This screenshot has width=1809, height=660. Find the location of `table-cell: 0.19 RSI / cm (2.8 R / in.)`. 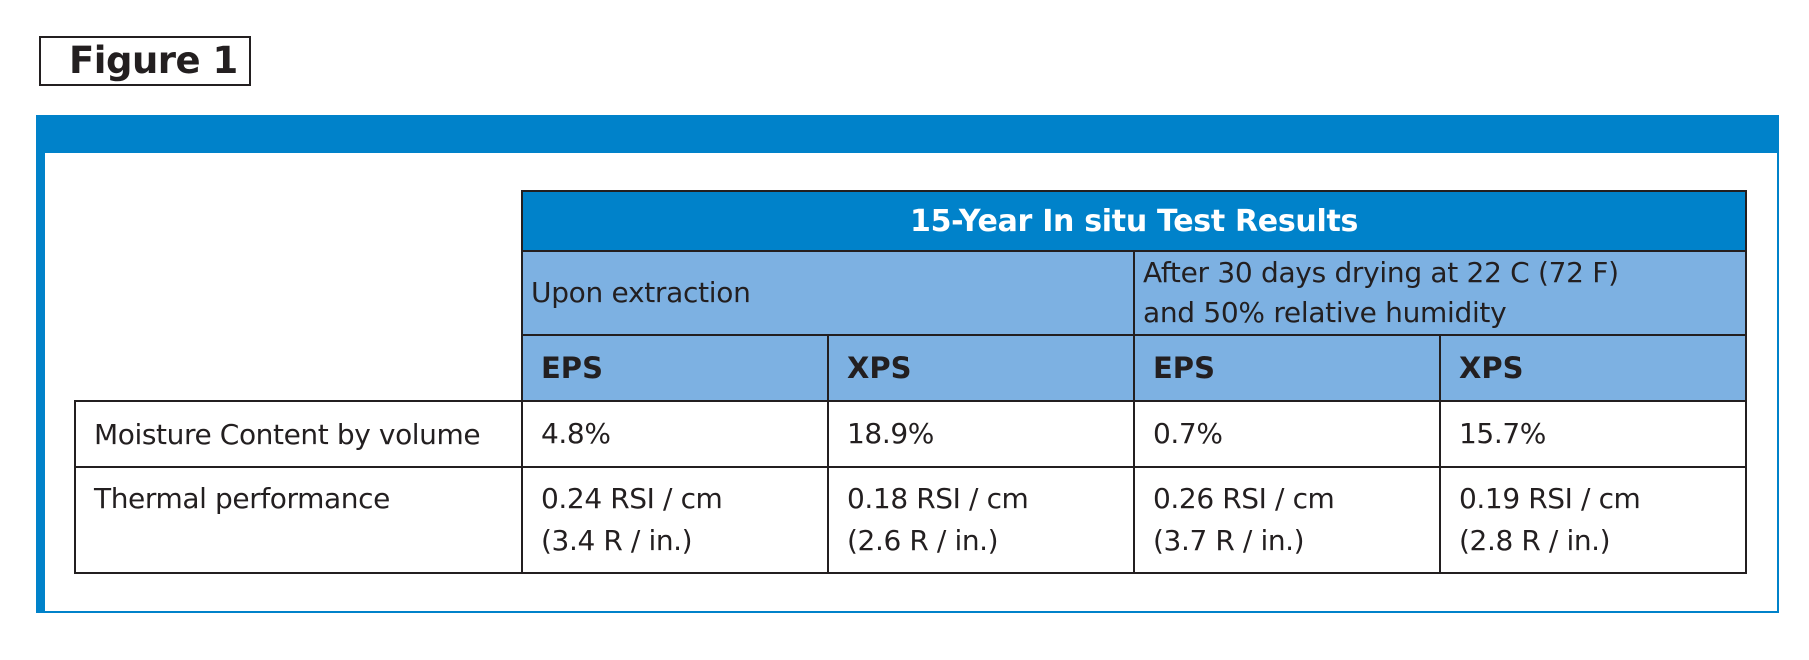

table-cell: 0.19 RSI / cm (2.8 R / in.) is located at coordinates (1593, 520).